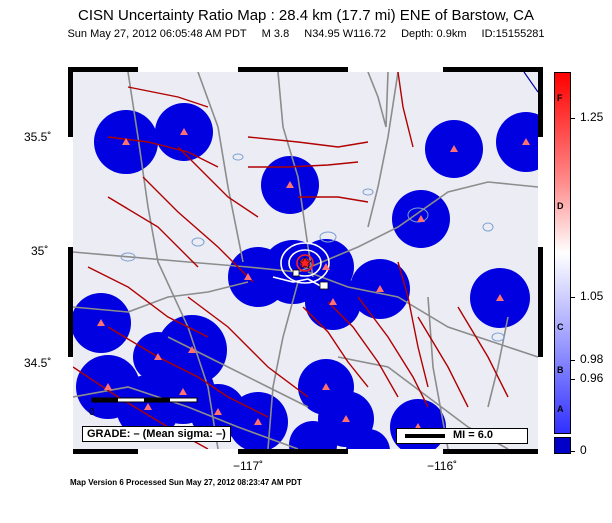  I want to click on colorbar-min-swatch, so click(562, 445).